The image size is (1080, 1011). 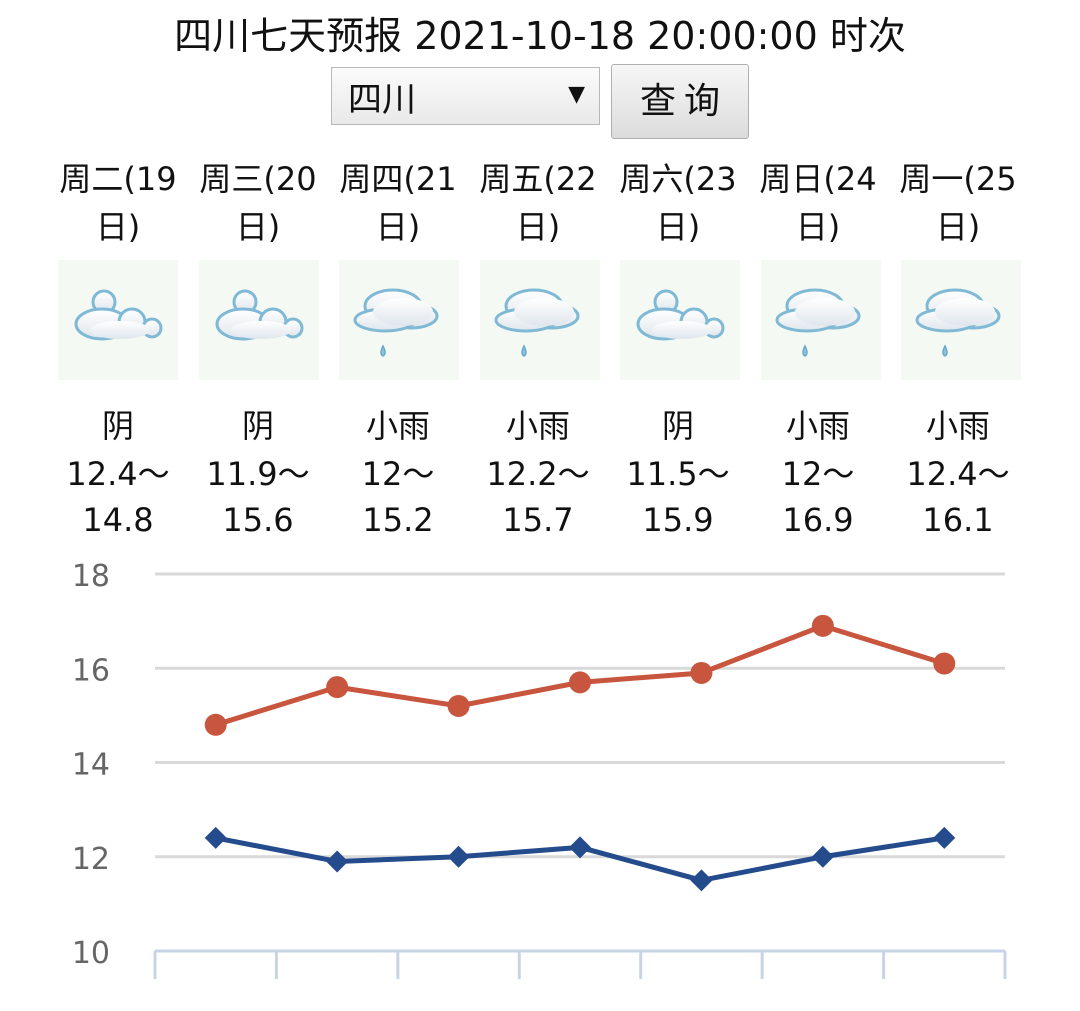 I want to click on day-label: 周四(21 日), so click(x=398, y=203).